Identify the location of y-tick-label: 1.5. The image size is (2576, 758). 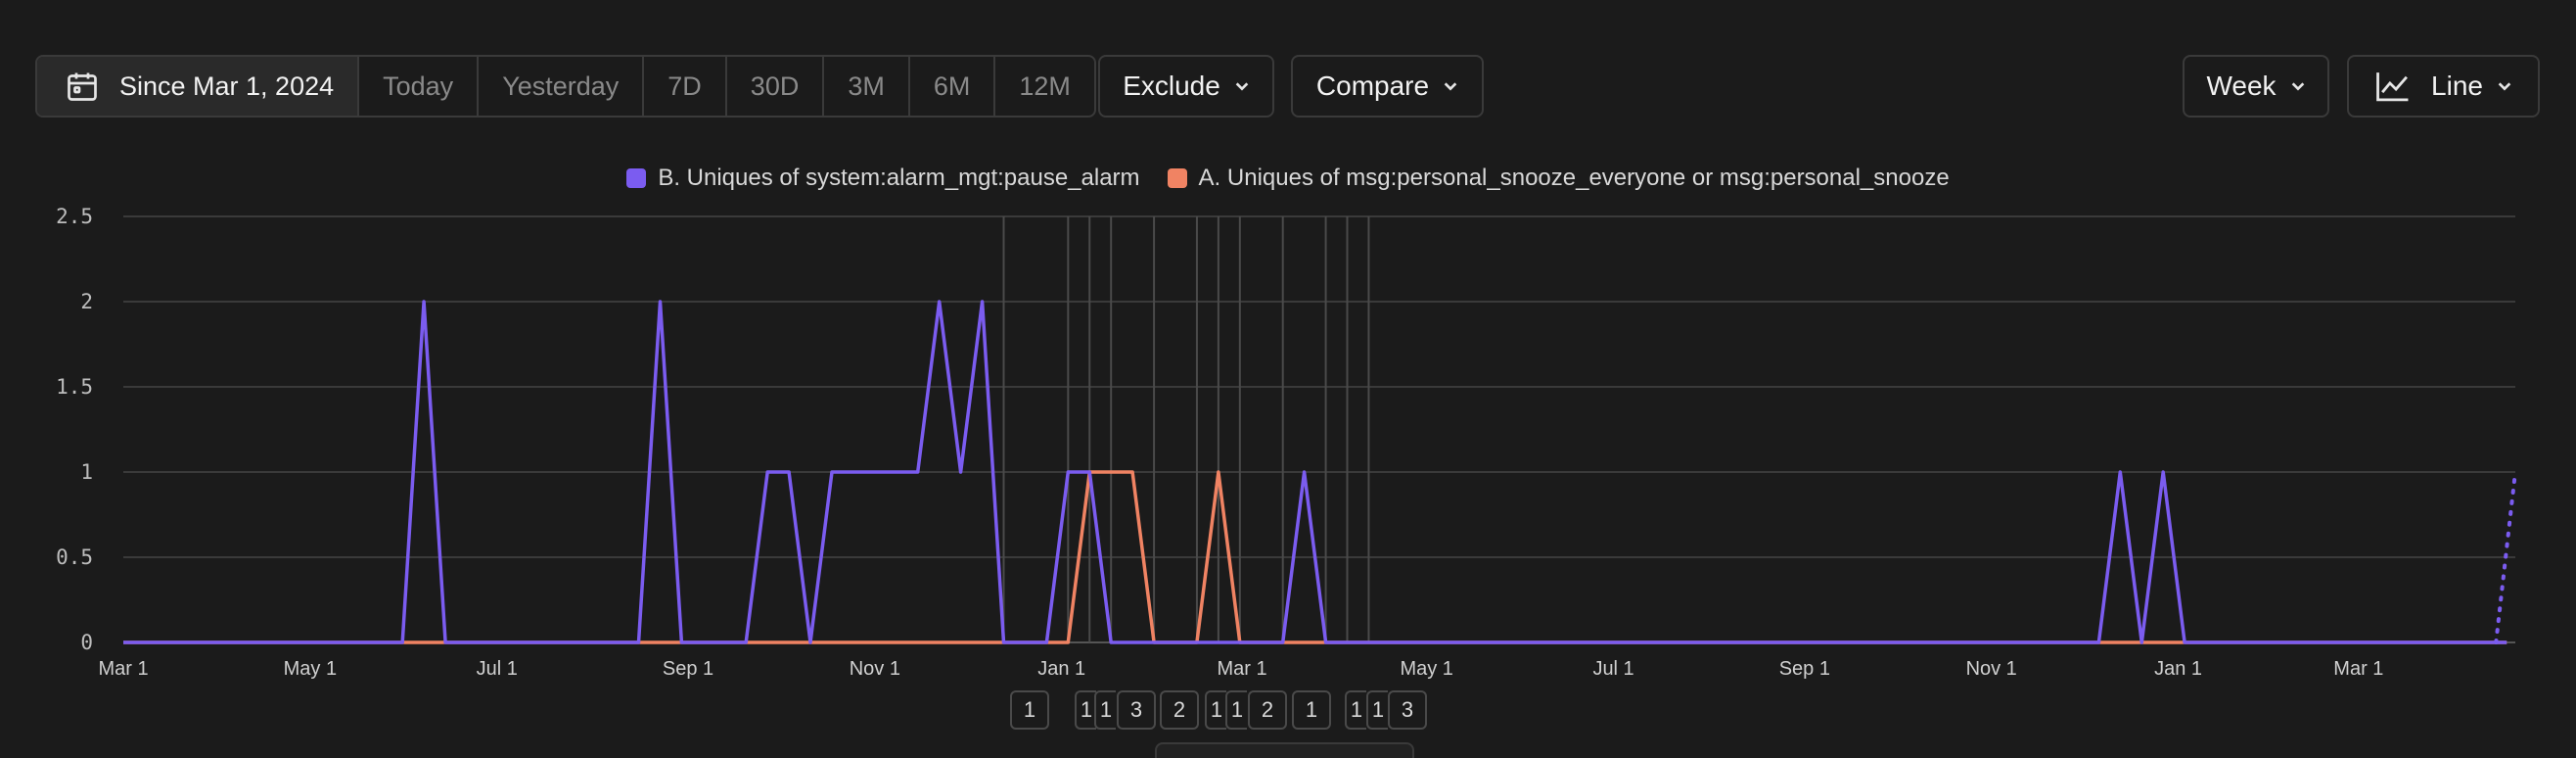
(74, 387).